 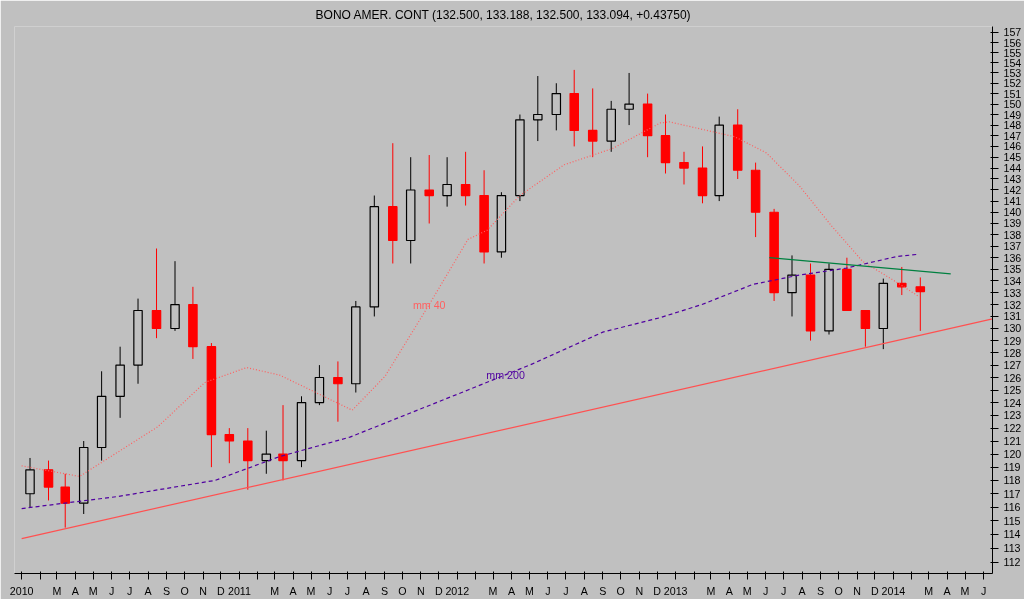 I want to click on y-tick-label: 119, so click(x=1012, y=467).